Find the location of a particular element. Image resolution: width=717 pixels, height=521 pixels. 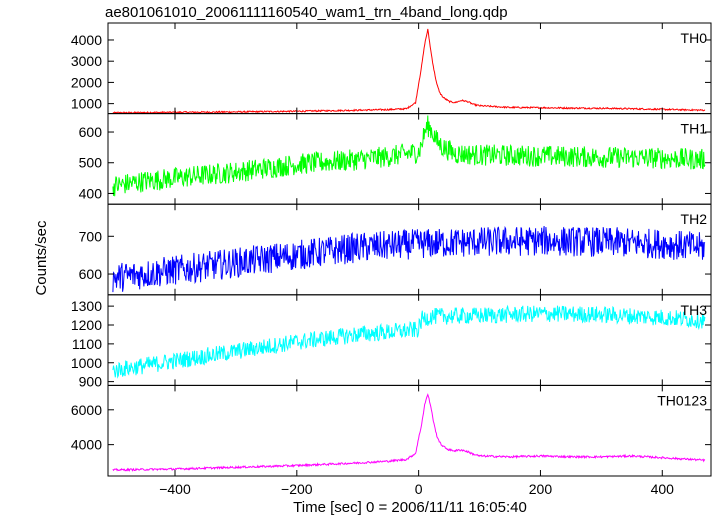

x-tick-label: −400 is located at coordinates (175, 489).